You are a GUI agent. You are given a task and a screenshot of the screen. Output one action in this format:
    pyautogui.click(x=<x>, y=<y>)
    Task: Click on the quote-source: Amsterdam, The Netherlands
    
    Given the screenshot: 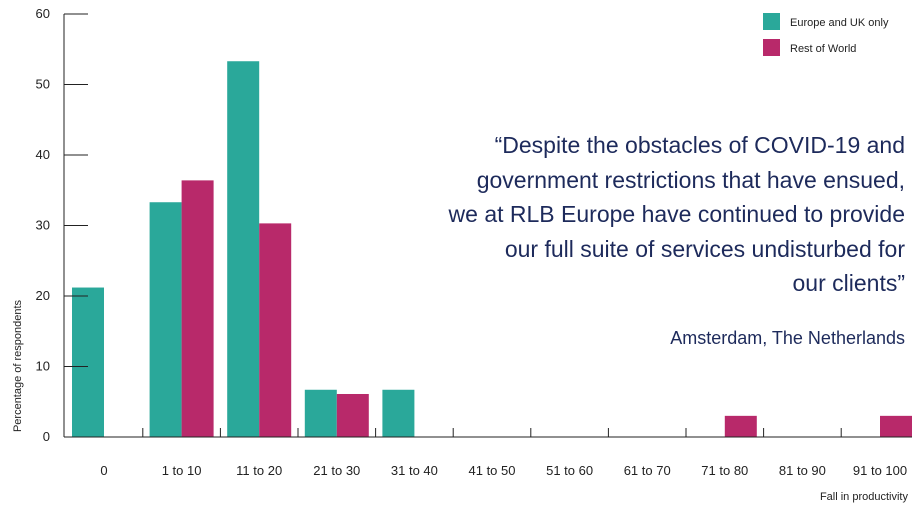 What is the action you would take?
    pyautogui.click(x=787, y=338)
    